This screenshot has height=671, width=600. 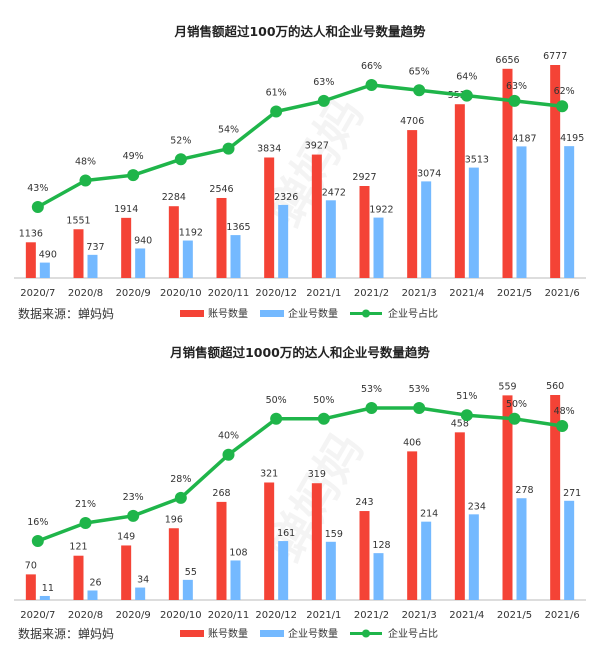 I want to click on chart-title: 月销售额超过100万的达人和企业号数量趋势, so click(x=299, y=31).